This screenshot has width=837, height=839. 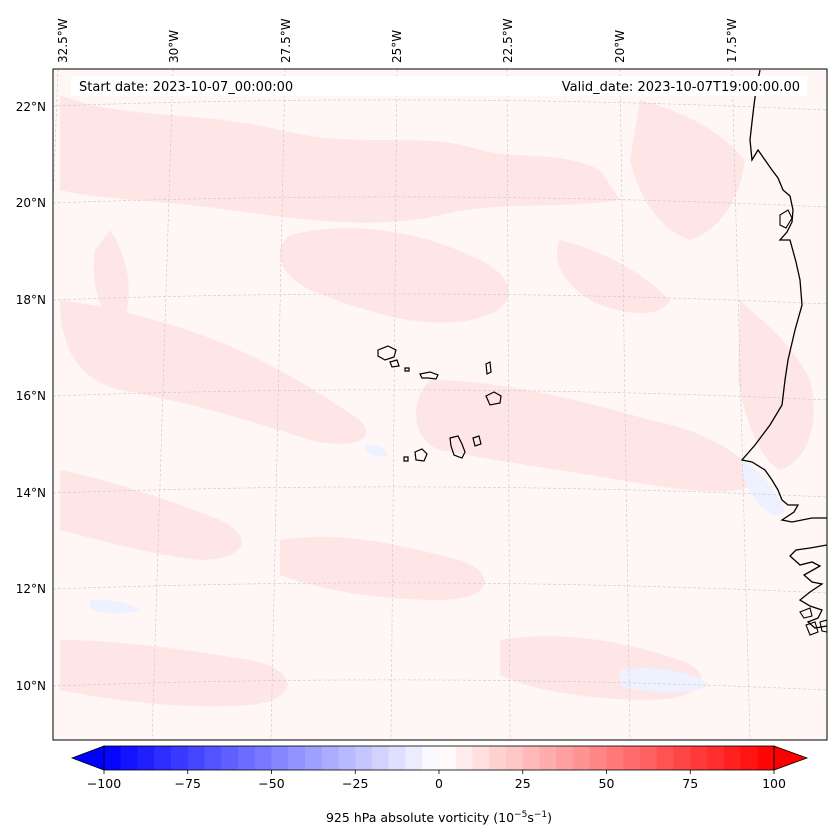 What do you see at coordinates (791, 758) in the screenshot?
I see `colorbar-extend-max` at bounding box center [791, 758].